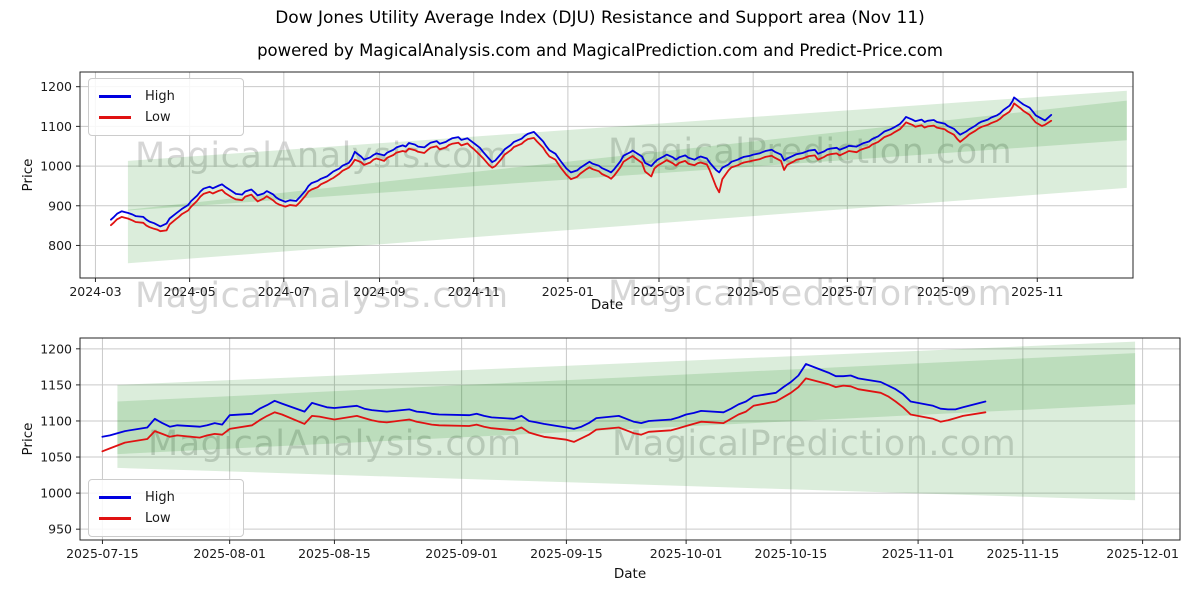 The height and width of the screenshot is (600, 1200). Describe the element at coordinates (918, 553) in the screenshot. I see `x-tick-label: 2025-11-01` at that location.